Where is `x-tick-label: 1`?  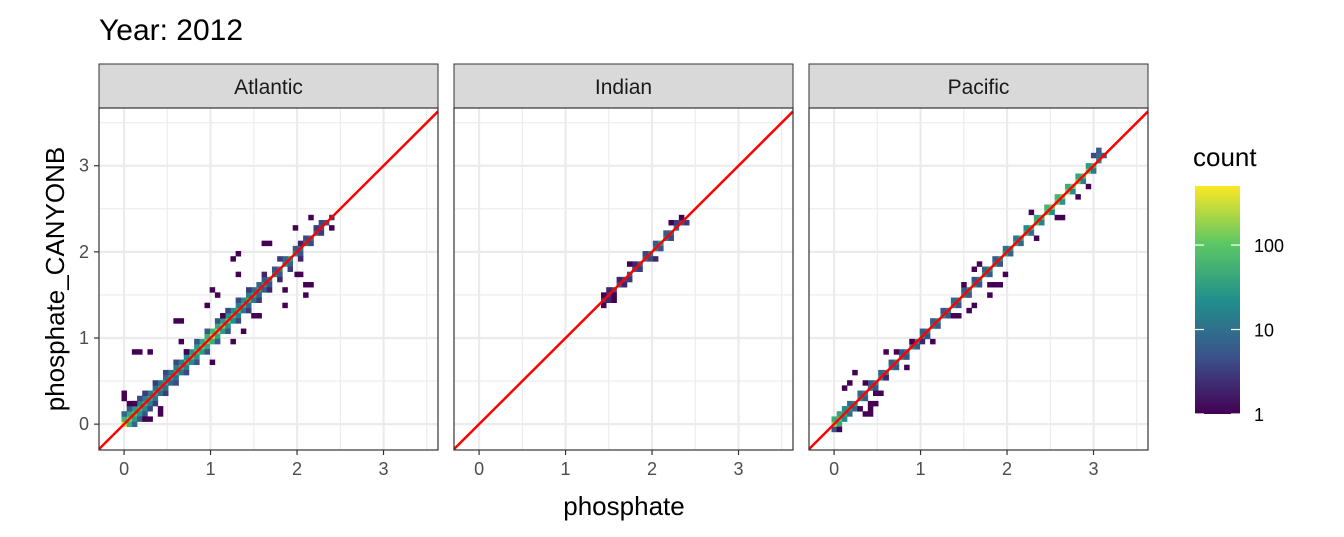 x-tick-label: 1 is located at coordinates (211, 469).